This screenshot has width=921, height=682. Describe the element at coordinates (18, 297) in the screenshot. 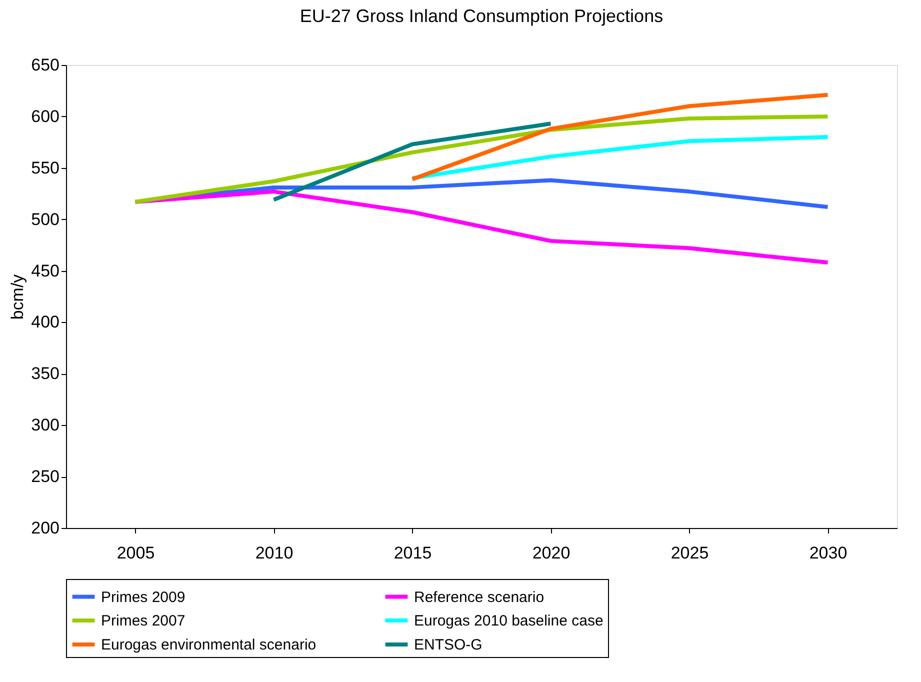

I see `y-axis-title: bcm/y` at that location.